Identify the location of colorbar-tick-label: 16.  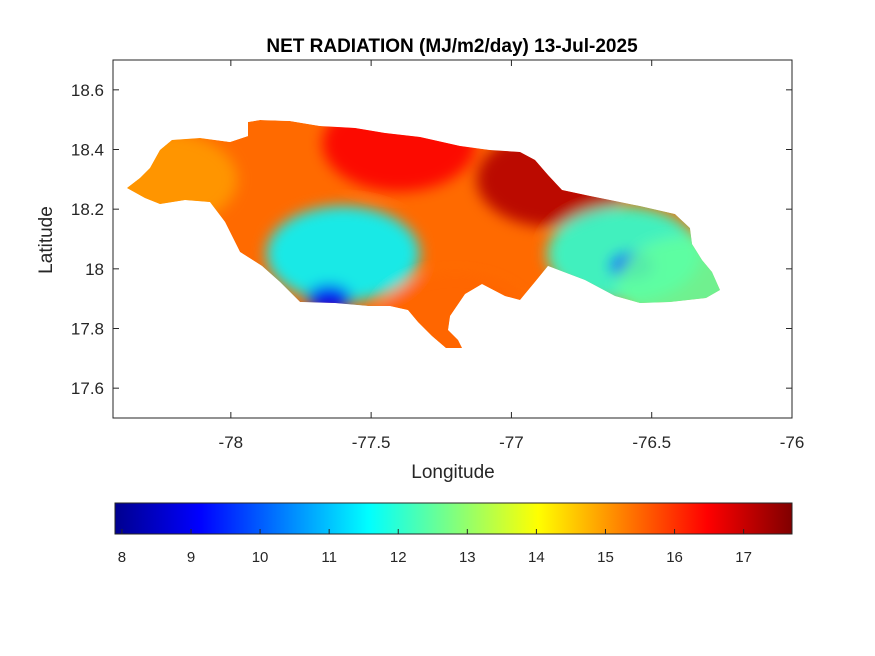
(674, 557).